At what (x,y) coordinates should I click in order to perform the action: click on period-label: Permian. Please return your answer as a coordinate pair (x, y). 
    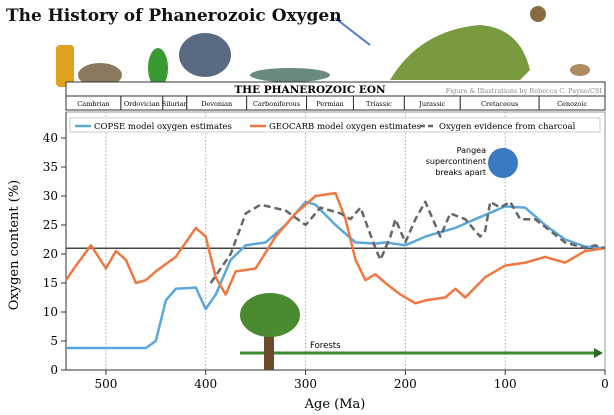
    Looking at the image, I should click on (329, 104).